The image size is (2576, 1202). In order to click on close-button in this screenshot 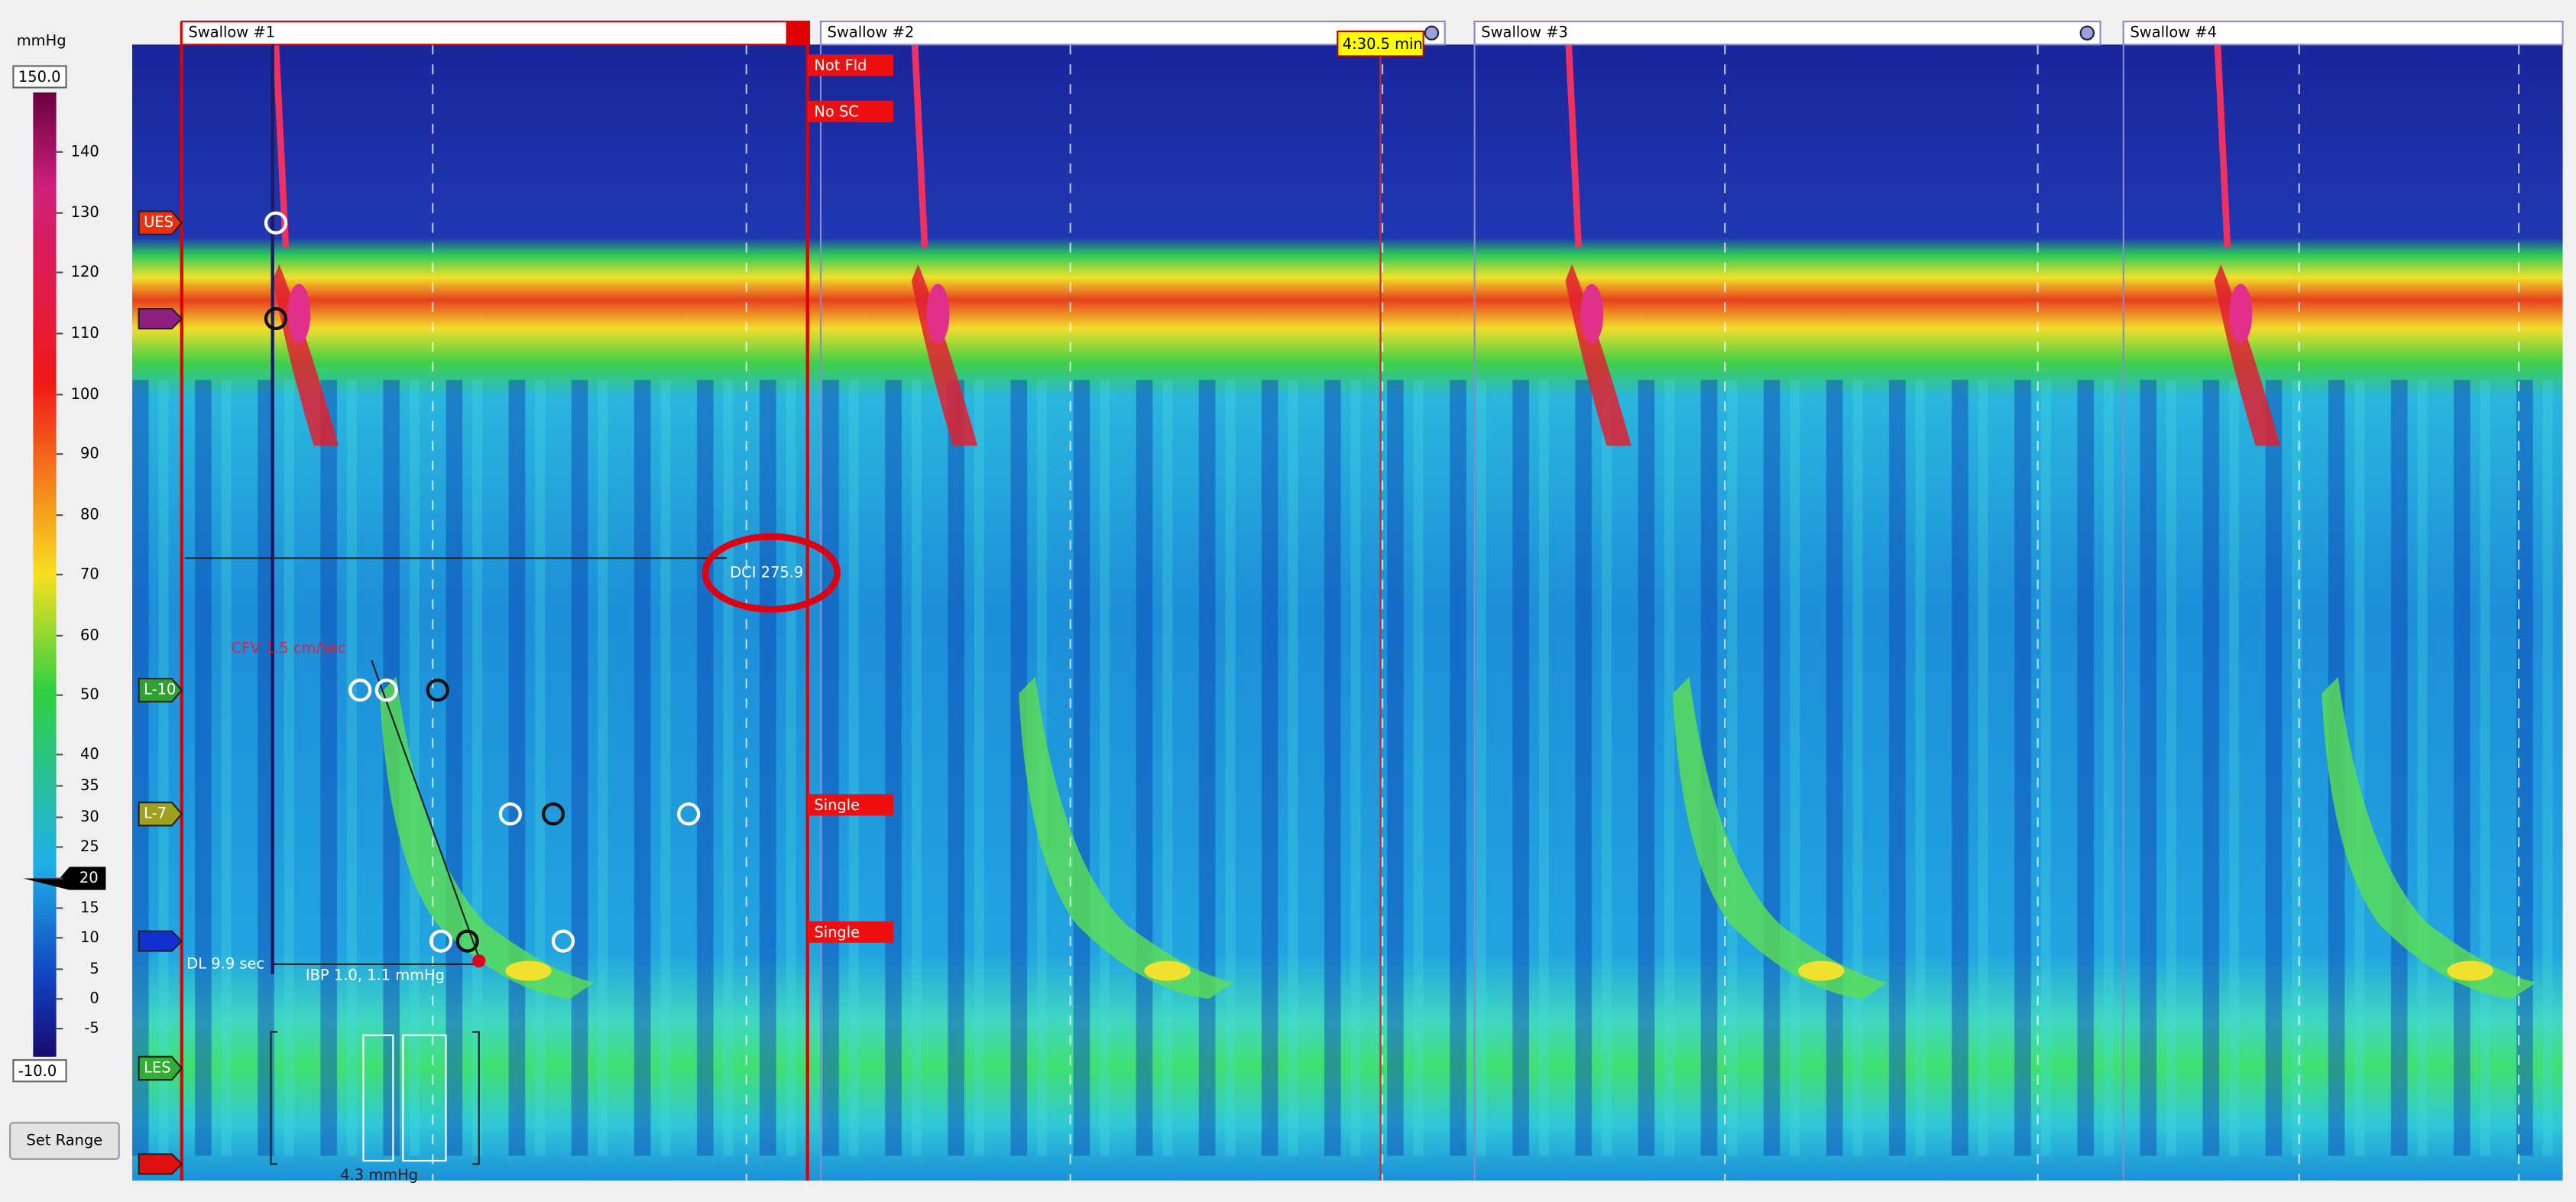, I will do `click(797, 33)`.